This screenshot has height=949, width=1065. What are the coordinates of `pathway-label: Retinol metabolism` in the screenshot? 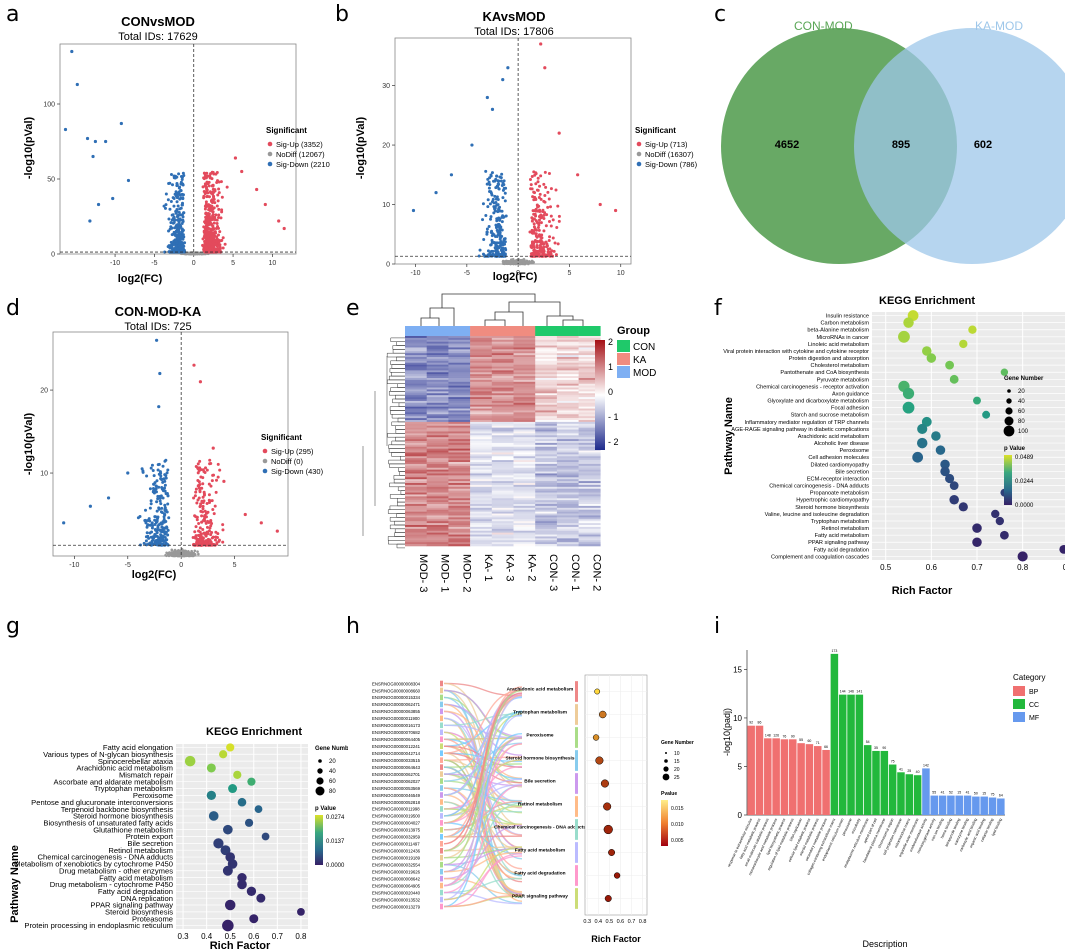 It's located at (540, 805).